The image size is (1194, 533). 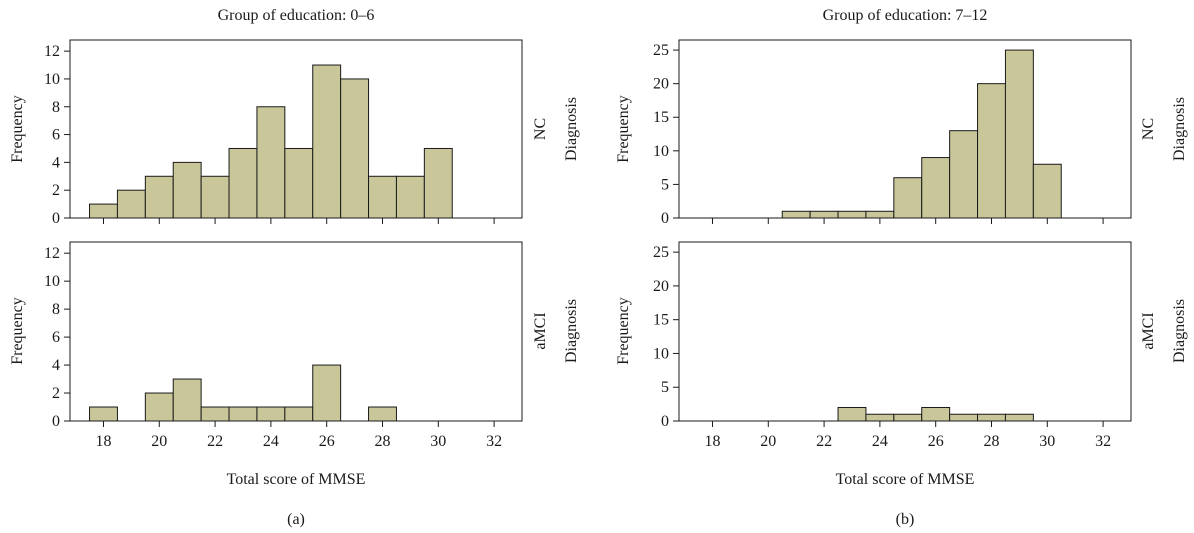 I want to click on panel-b-amci-ytick-label: 25, so click(x=661, y=252).